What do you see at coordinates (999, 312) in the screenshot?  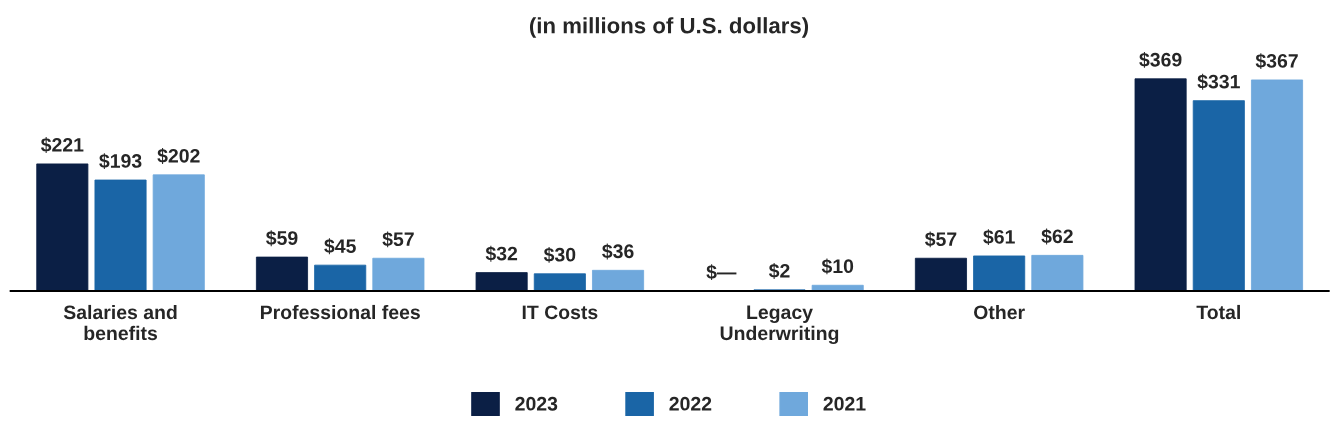 I see `x-tick-label: Other` at bounding box center [999, 312].